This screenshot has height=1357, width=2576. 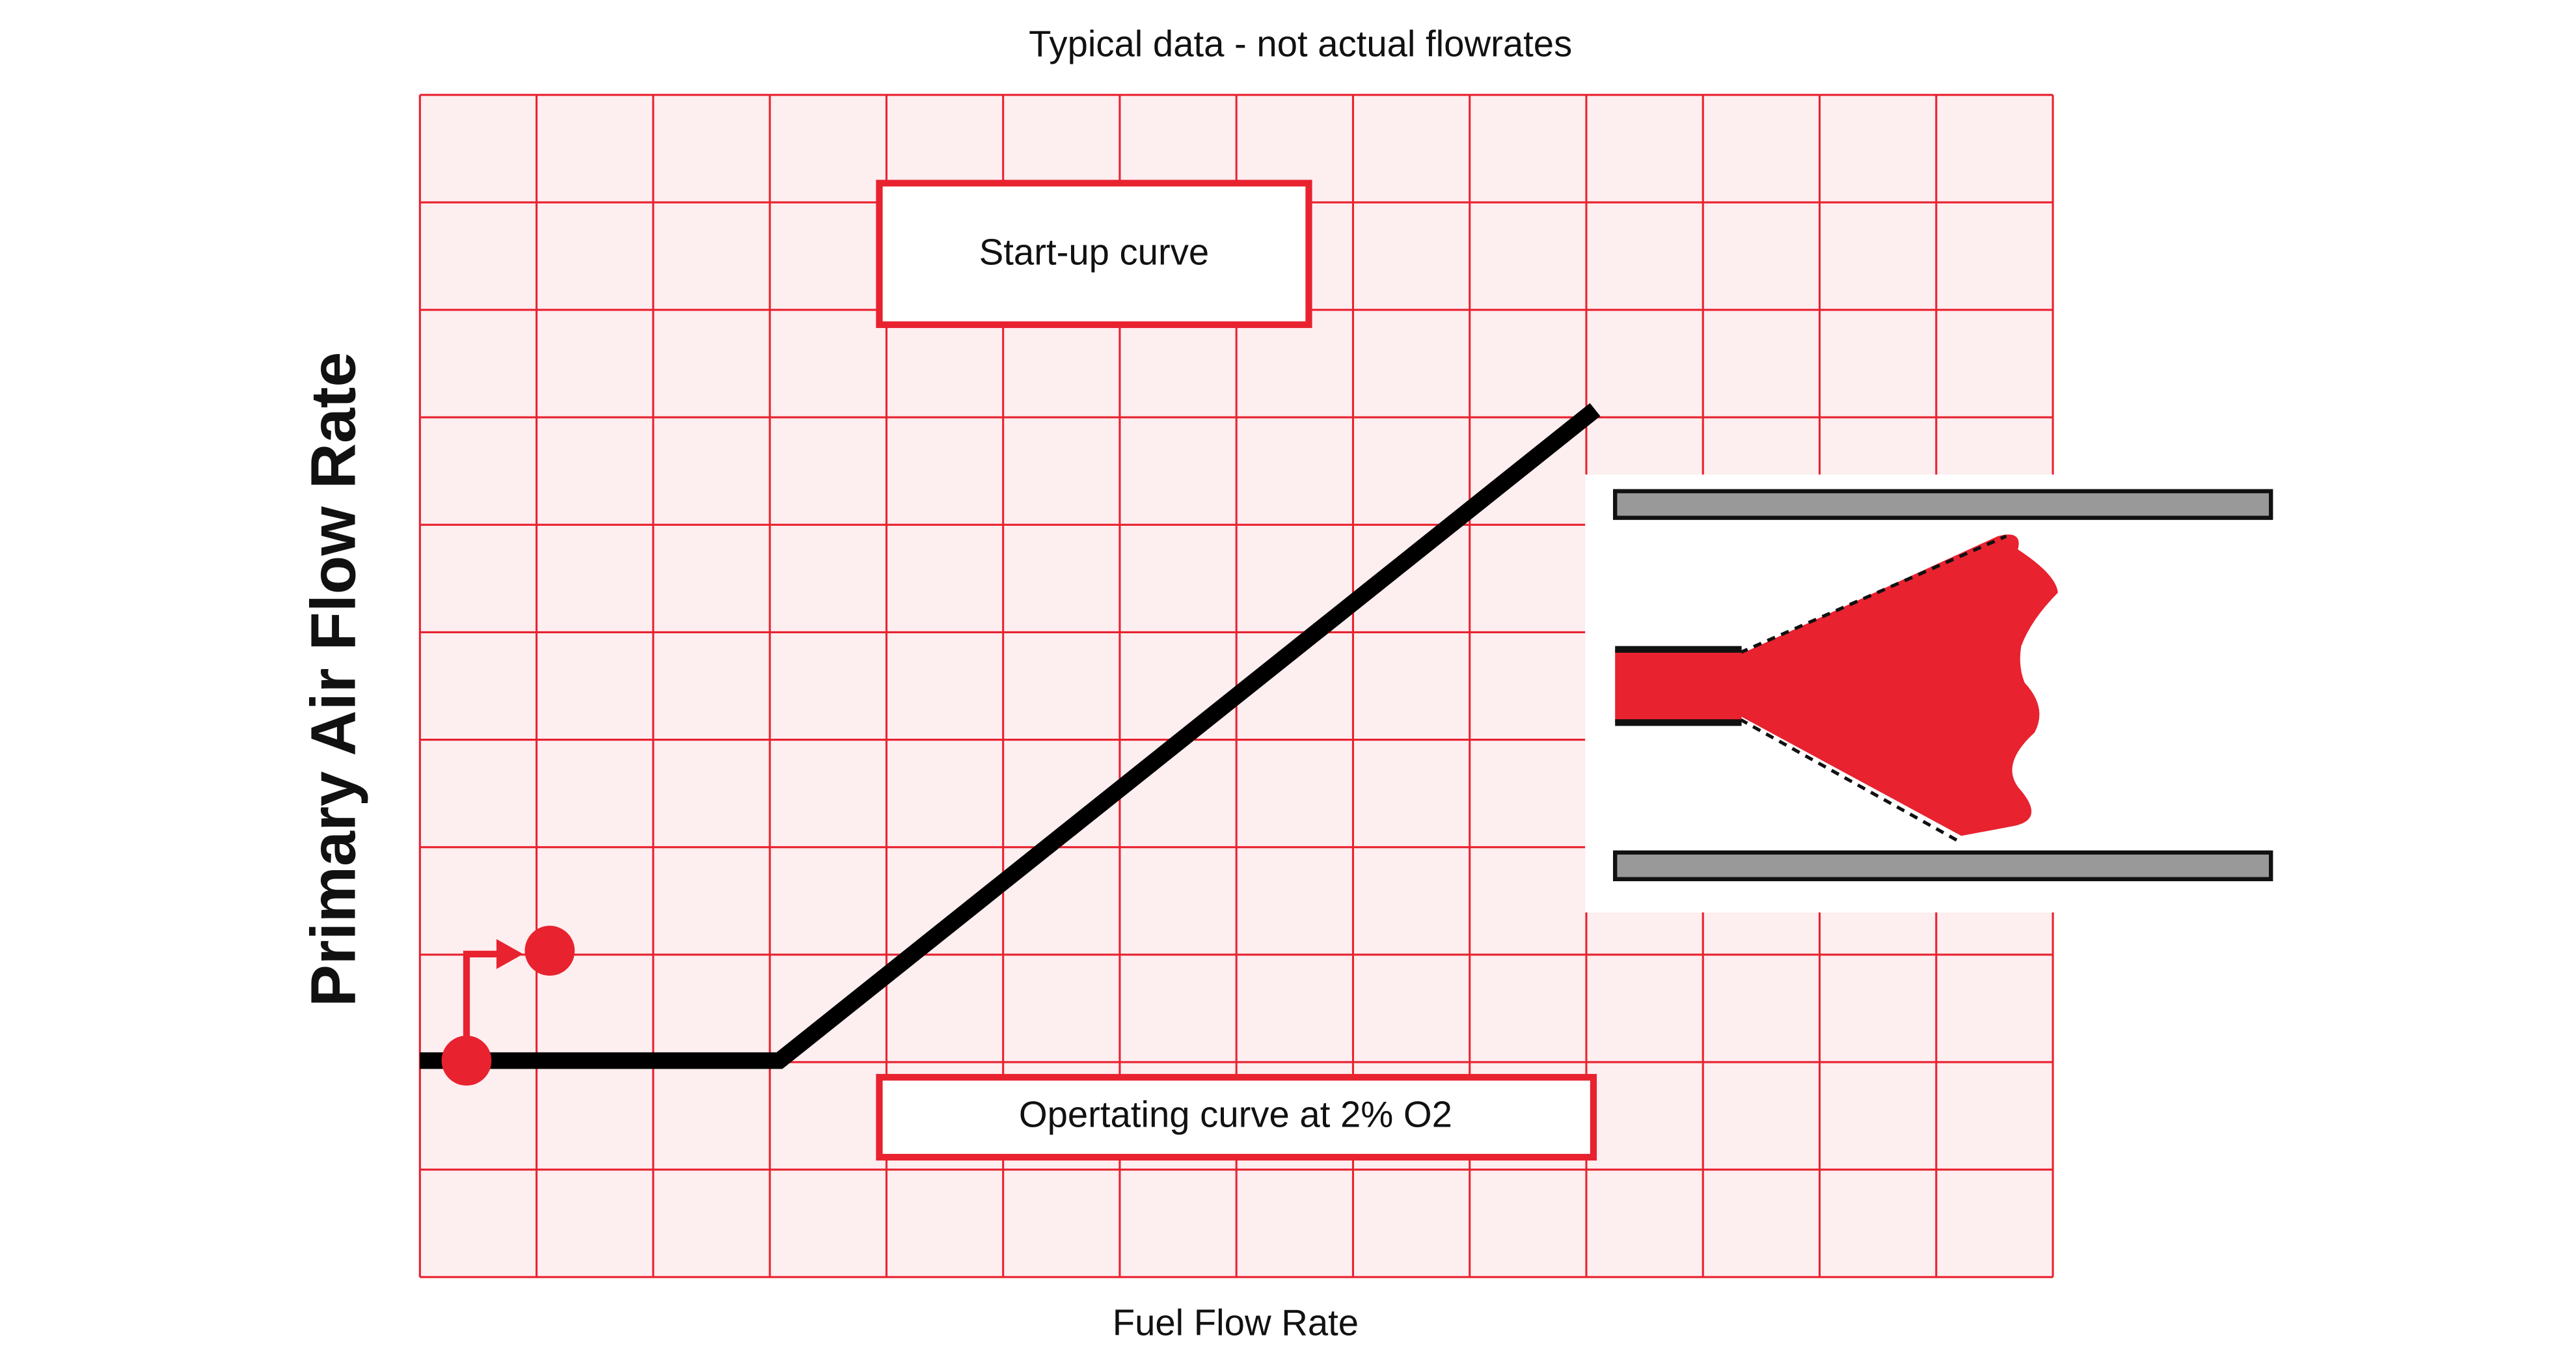 I want to click on nozzle, so click(x=1679, y=686).